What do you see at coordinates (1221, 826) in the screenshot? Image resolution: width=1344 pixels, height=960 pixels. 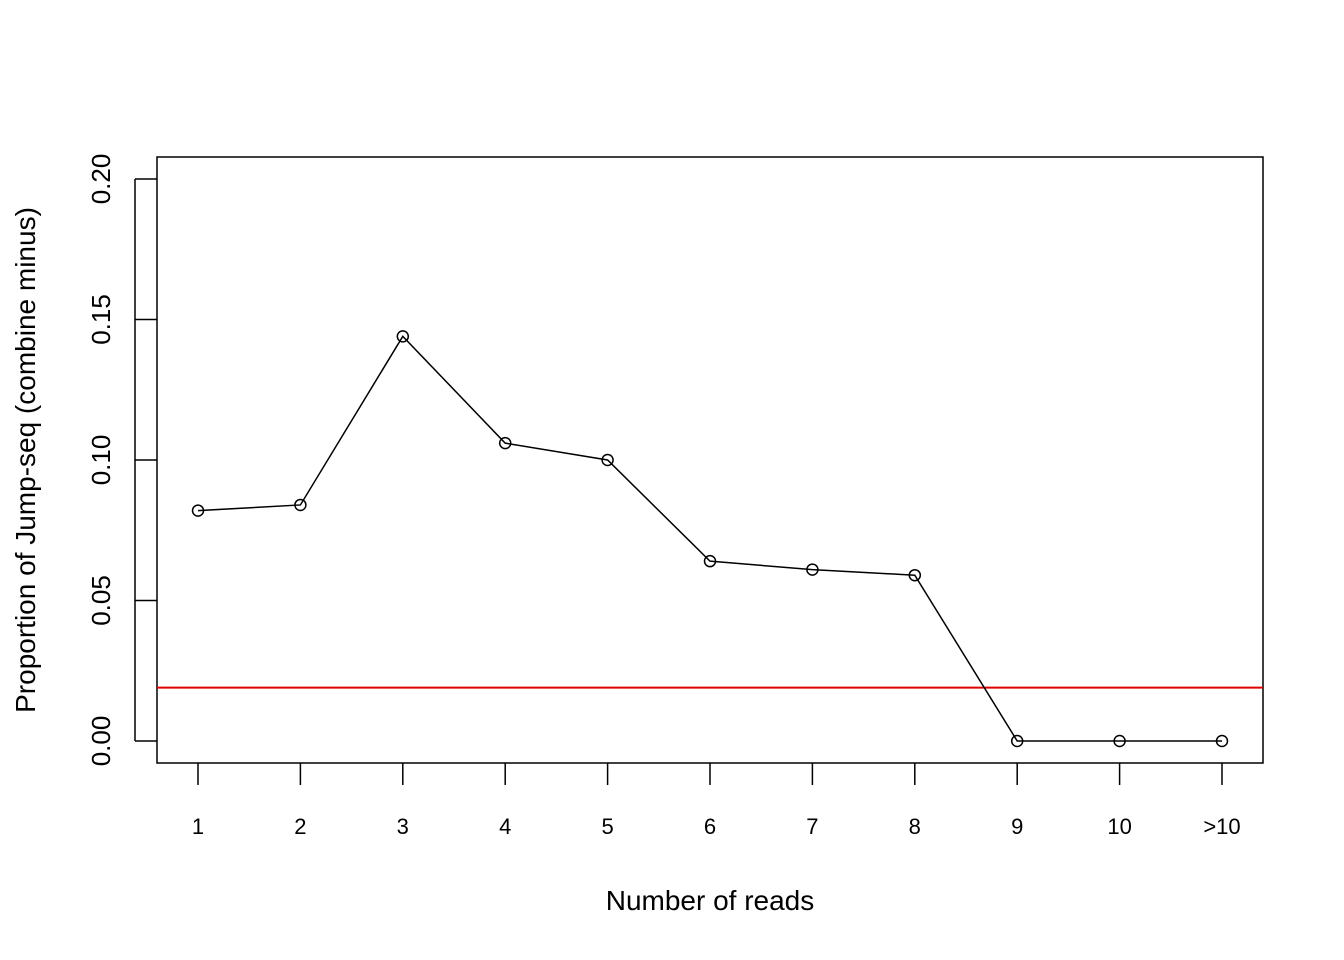 I see `x-tick-label: >10` at bounding box center [1221, 826].